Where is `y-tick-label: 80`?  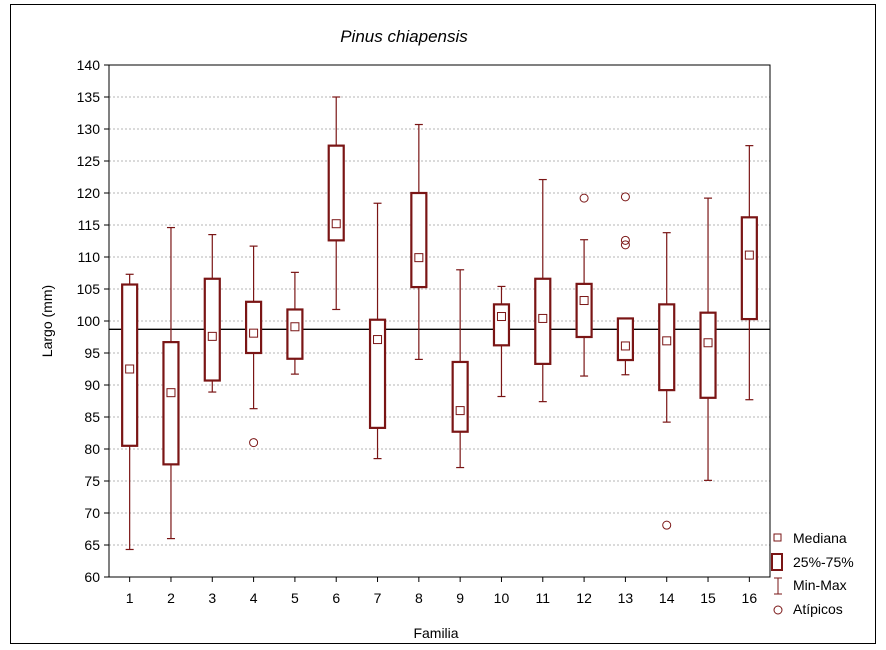
y-tick-label: 80 is located at coordinates (92, 449).